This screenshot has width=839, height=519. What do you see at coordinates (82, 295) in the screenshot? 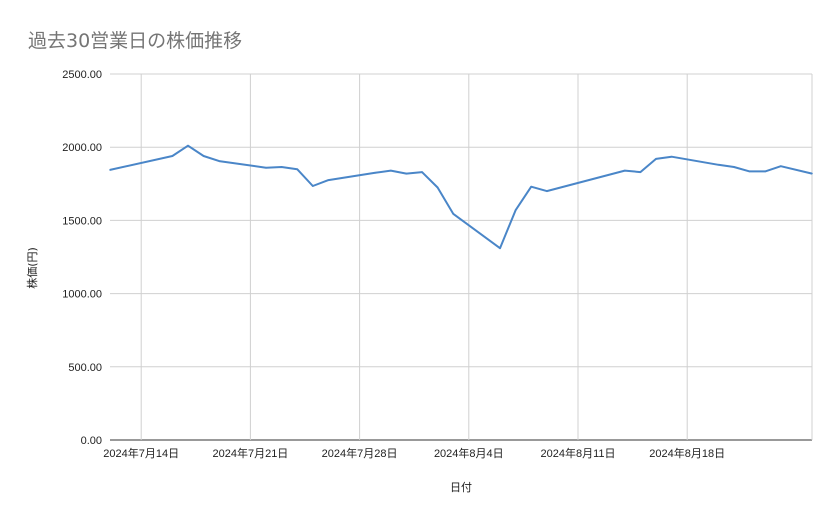
I see `y-tick-label: 1000.00` at bounding box center [82, 295].